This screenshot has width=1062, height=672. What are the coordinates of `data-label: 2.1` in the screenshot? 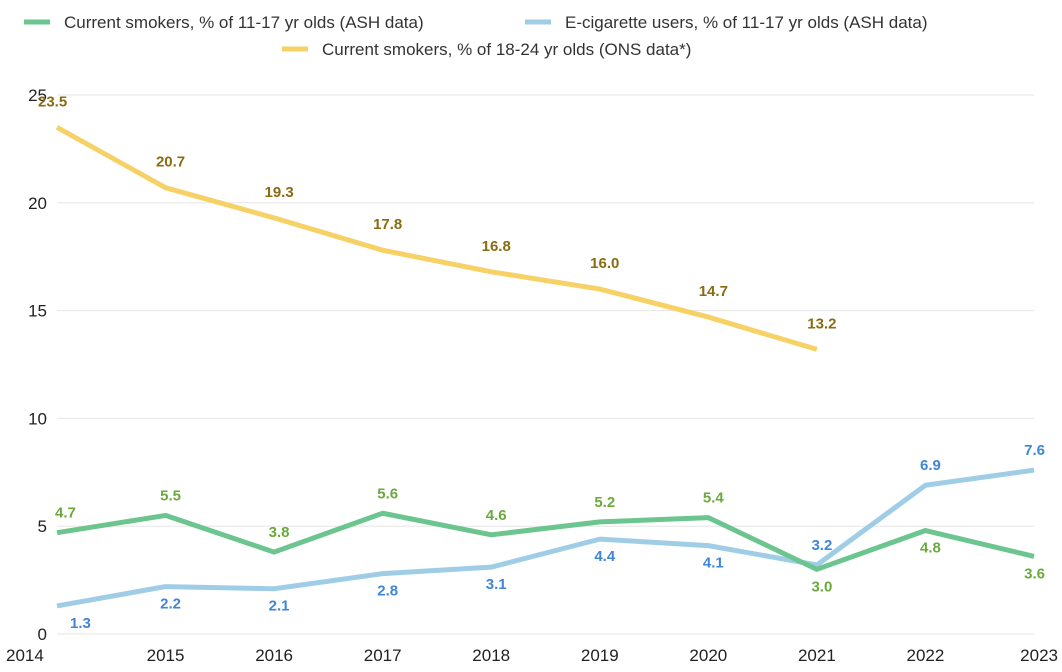 It's located at (279, 606).